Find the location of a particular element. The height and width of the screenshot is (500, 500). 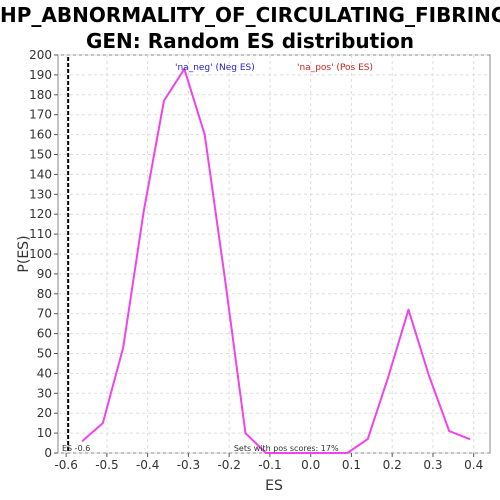

y-tick-label: 30 is located at coordinates (44, 393).